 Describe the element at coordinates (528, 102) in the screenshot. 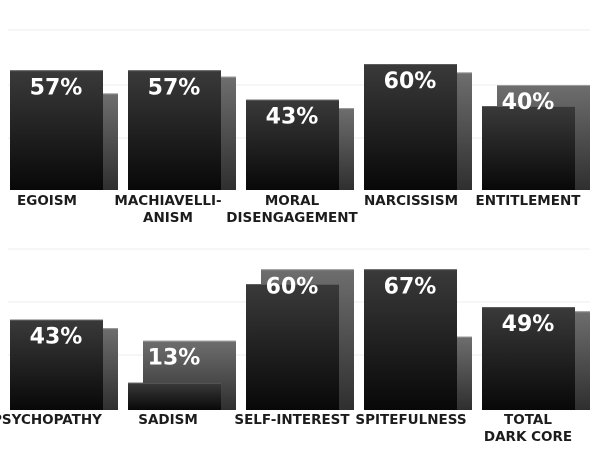

I see `value-label: 40%` at that location.